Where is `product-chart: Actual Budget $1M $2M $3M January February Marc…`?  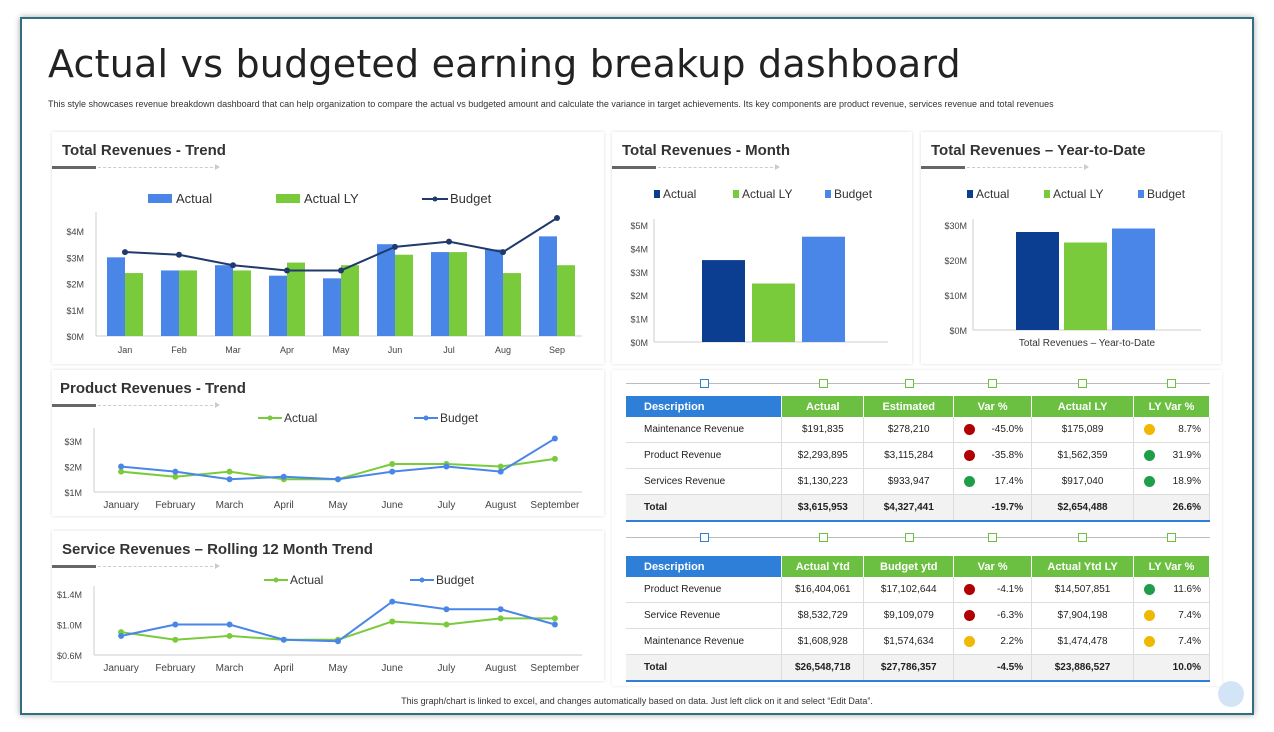
product-chart: Actual Budget $1M $2M $3M January February Marc… is located at coordinates (328, 443).